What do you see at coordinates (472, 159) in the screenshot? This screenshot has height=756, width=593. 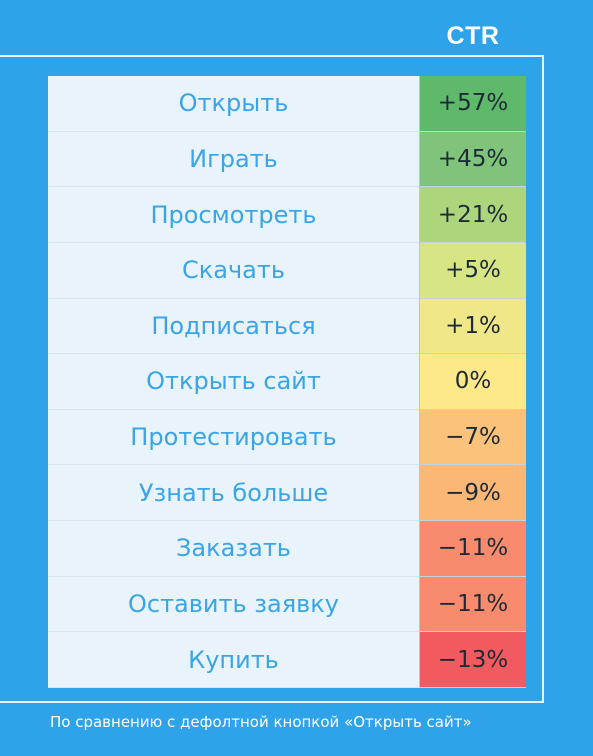 I see `ctr-value-cell: +45%` at bounding box center [472, 159].